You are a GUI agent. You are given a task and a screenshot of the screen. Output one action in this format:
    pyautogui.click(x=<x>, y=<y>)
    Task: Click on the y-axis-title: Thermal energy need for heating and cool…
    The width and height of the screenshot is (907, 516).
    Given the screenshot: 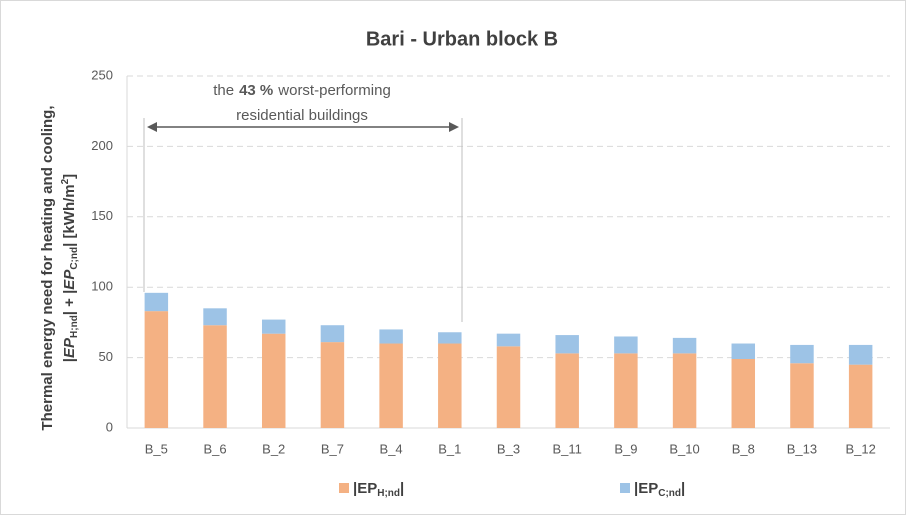 What is the action you would take?
    pyautogui.click(x=59, y=267)
    